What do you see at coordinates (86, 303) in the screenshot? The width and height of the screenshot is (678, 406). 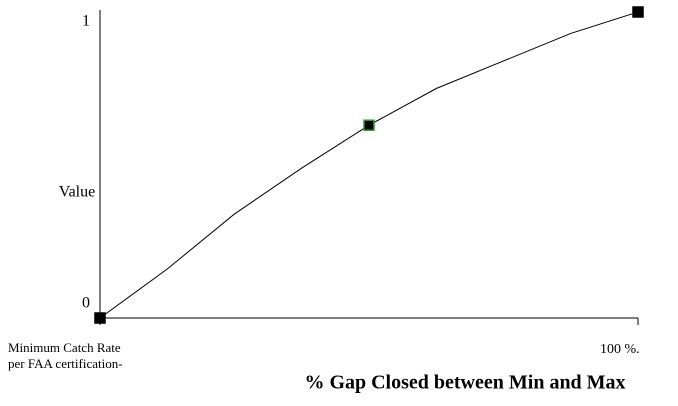 I see `y-tick-label: 0` at bounding box center [86, 303].